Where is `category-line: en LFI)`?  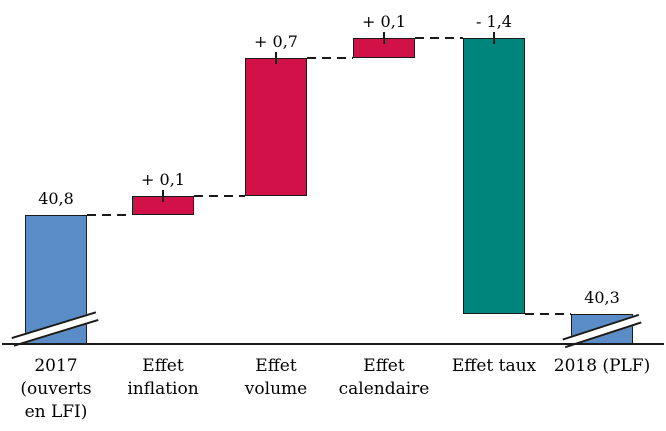 category-line: en LFI) is located at coordinates (56, 412).